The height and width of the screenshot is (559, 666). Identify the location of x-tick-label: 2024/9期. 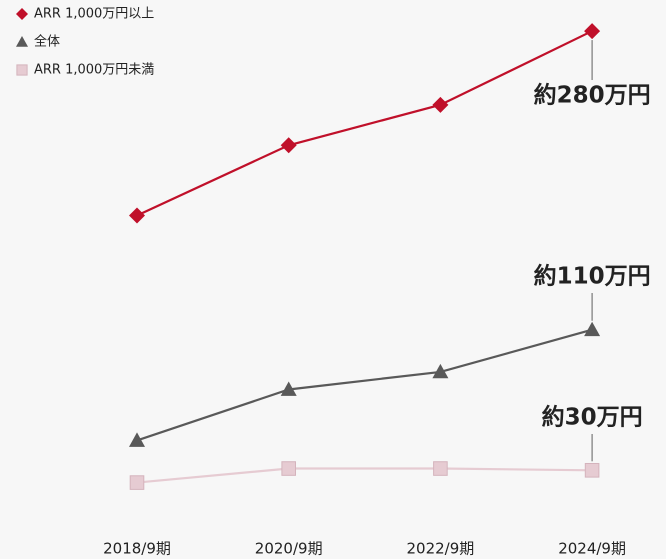
(592, 549).